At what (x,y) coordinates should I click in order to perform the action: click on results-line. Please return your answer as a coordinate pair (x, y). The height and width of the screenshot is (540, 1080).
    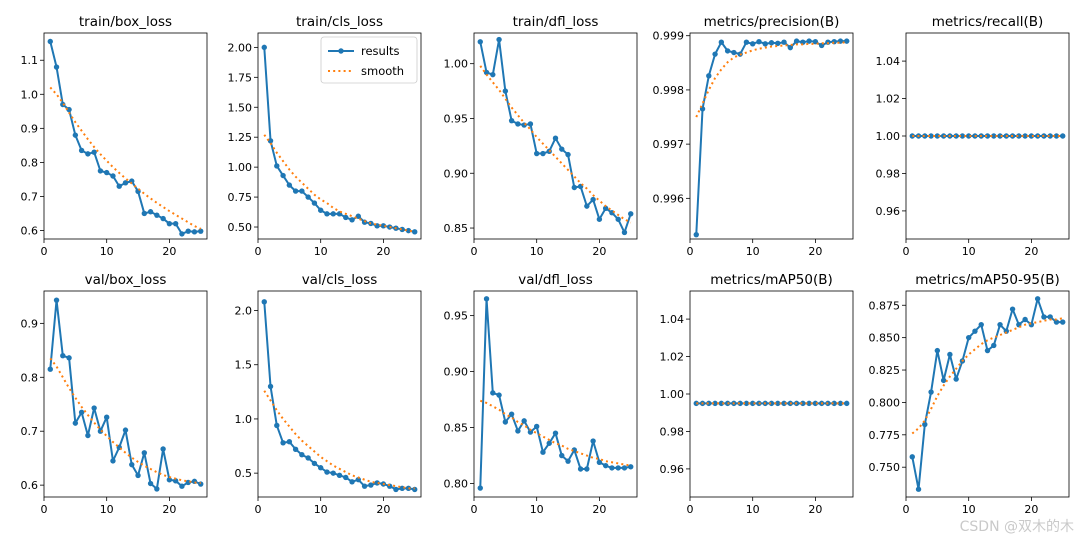
    Looking at the image, I should click on (771, 137).